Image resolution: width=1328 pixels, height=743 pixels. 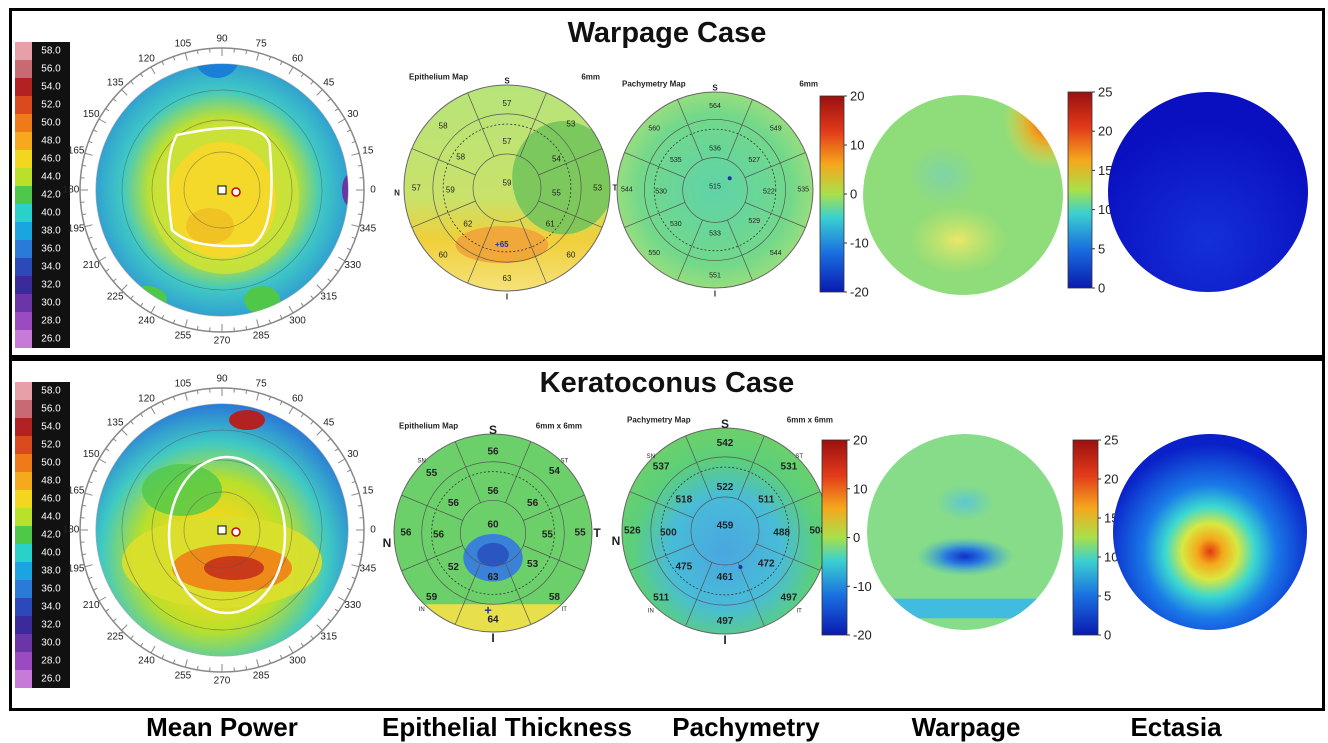 I want to click on angle-label: 105, so click(x=183, y=44).